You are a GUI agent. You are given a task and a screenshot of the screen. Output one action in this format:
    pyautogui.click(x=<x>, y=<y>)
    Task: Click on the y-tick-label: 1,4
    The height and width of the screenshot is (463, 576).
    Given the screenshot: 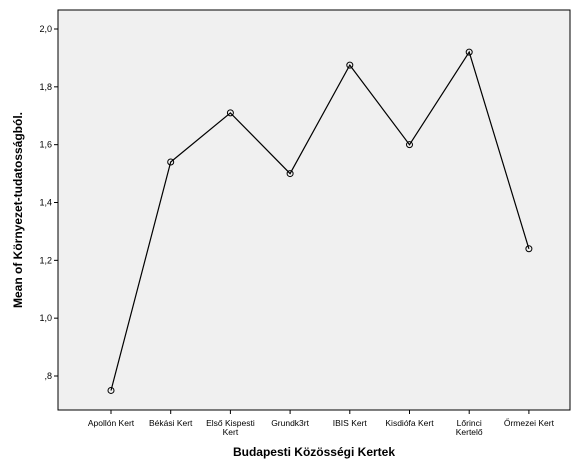 What is the action you would take?
    pyautogui.click(x=45, y=203)
    